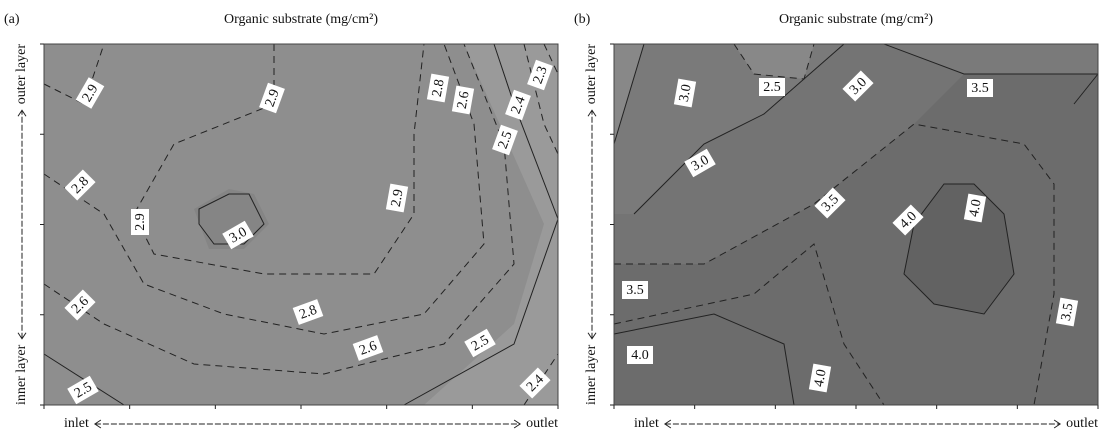 The image size is (1104, 435). I want to click on contour-label-text: 2.3, so click(541, 75).